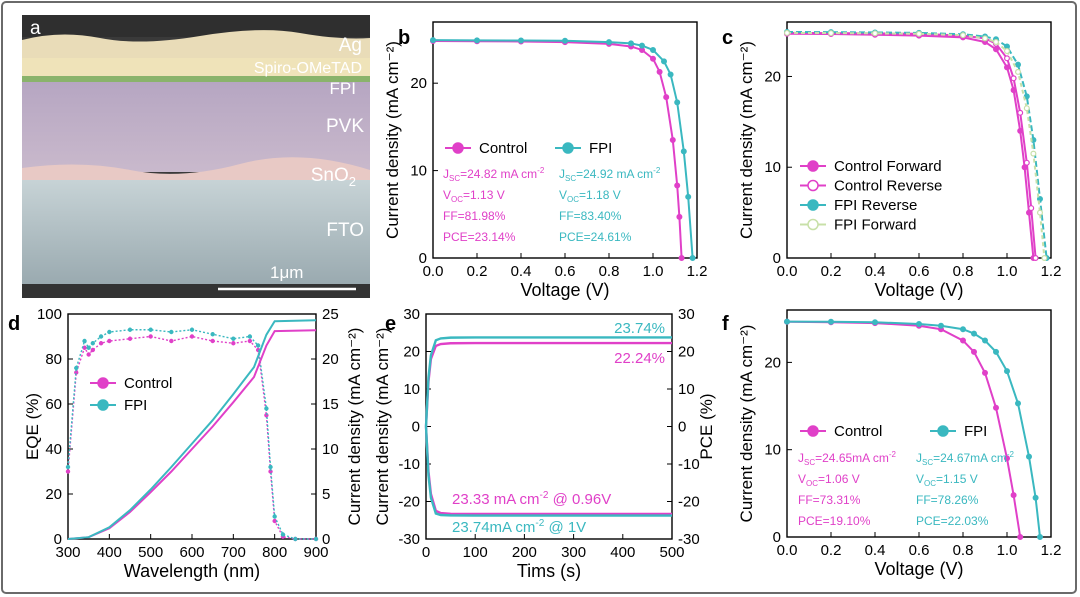 The width and height of the screenshot is (1080, 597). What do you see at coordinates (196, 46) in the screenshot?
I see `ag-layer` at bounding box center [196, 46].